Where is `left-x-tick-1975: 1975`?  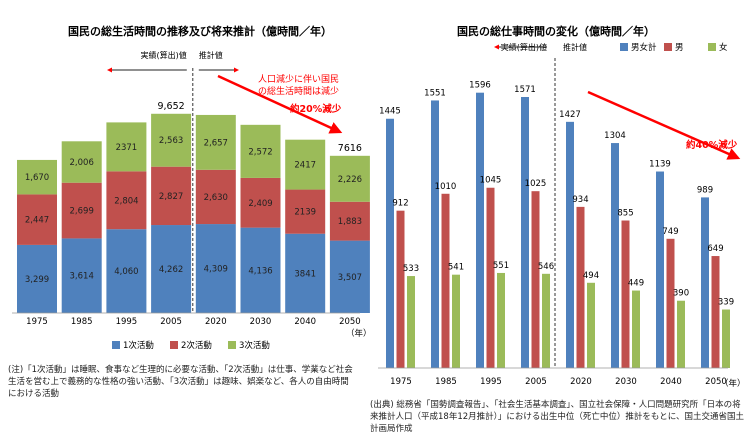 left-x-tick-1975: 1975 is located at coordinates (37, 322).